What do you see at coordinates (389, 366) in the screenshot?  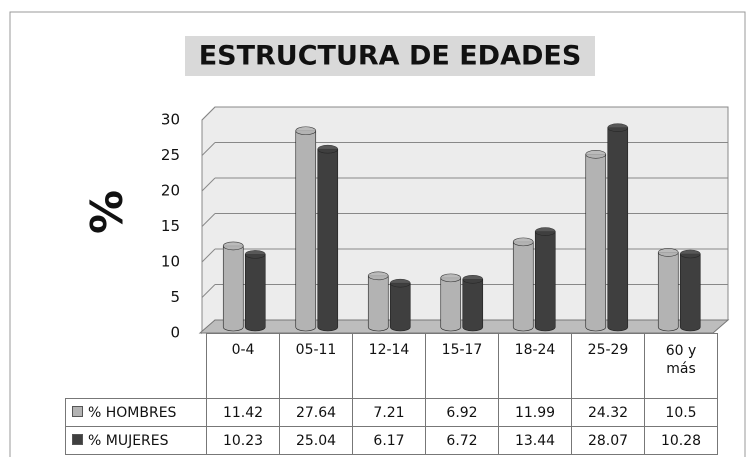 I see `category-cell: 12-14` at bounding box center [389, 366].